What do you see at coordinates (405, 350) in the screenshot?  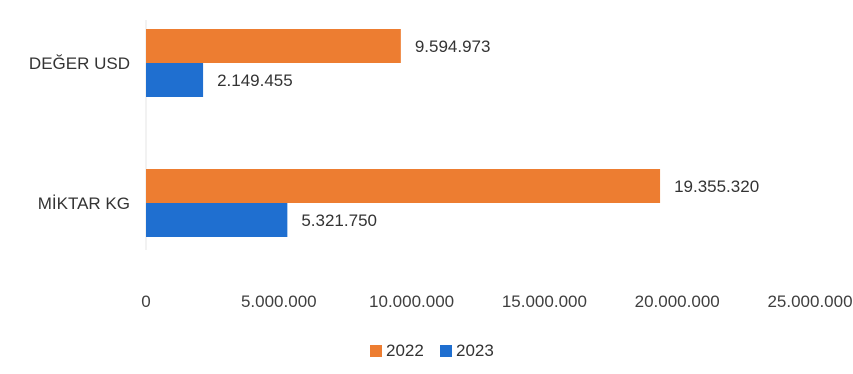 I see `legend-label-2022: 2022` at bounding box center [405, 350].